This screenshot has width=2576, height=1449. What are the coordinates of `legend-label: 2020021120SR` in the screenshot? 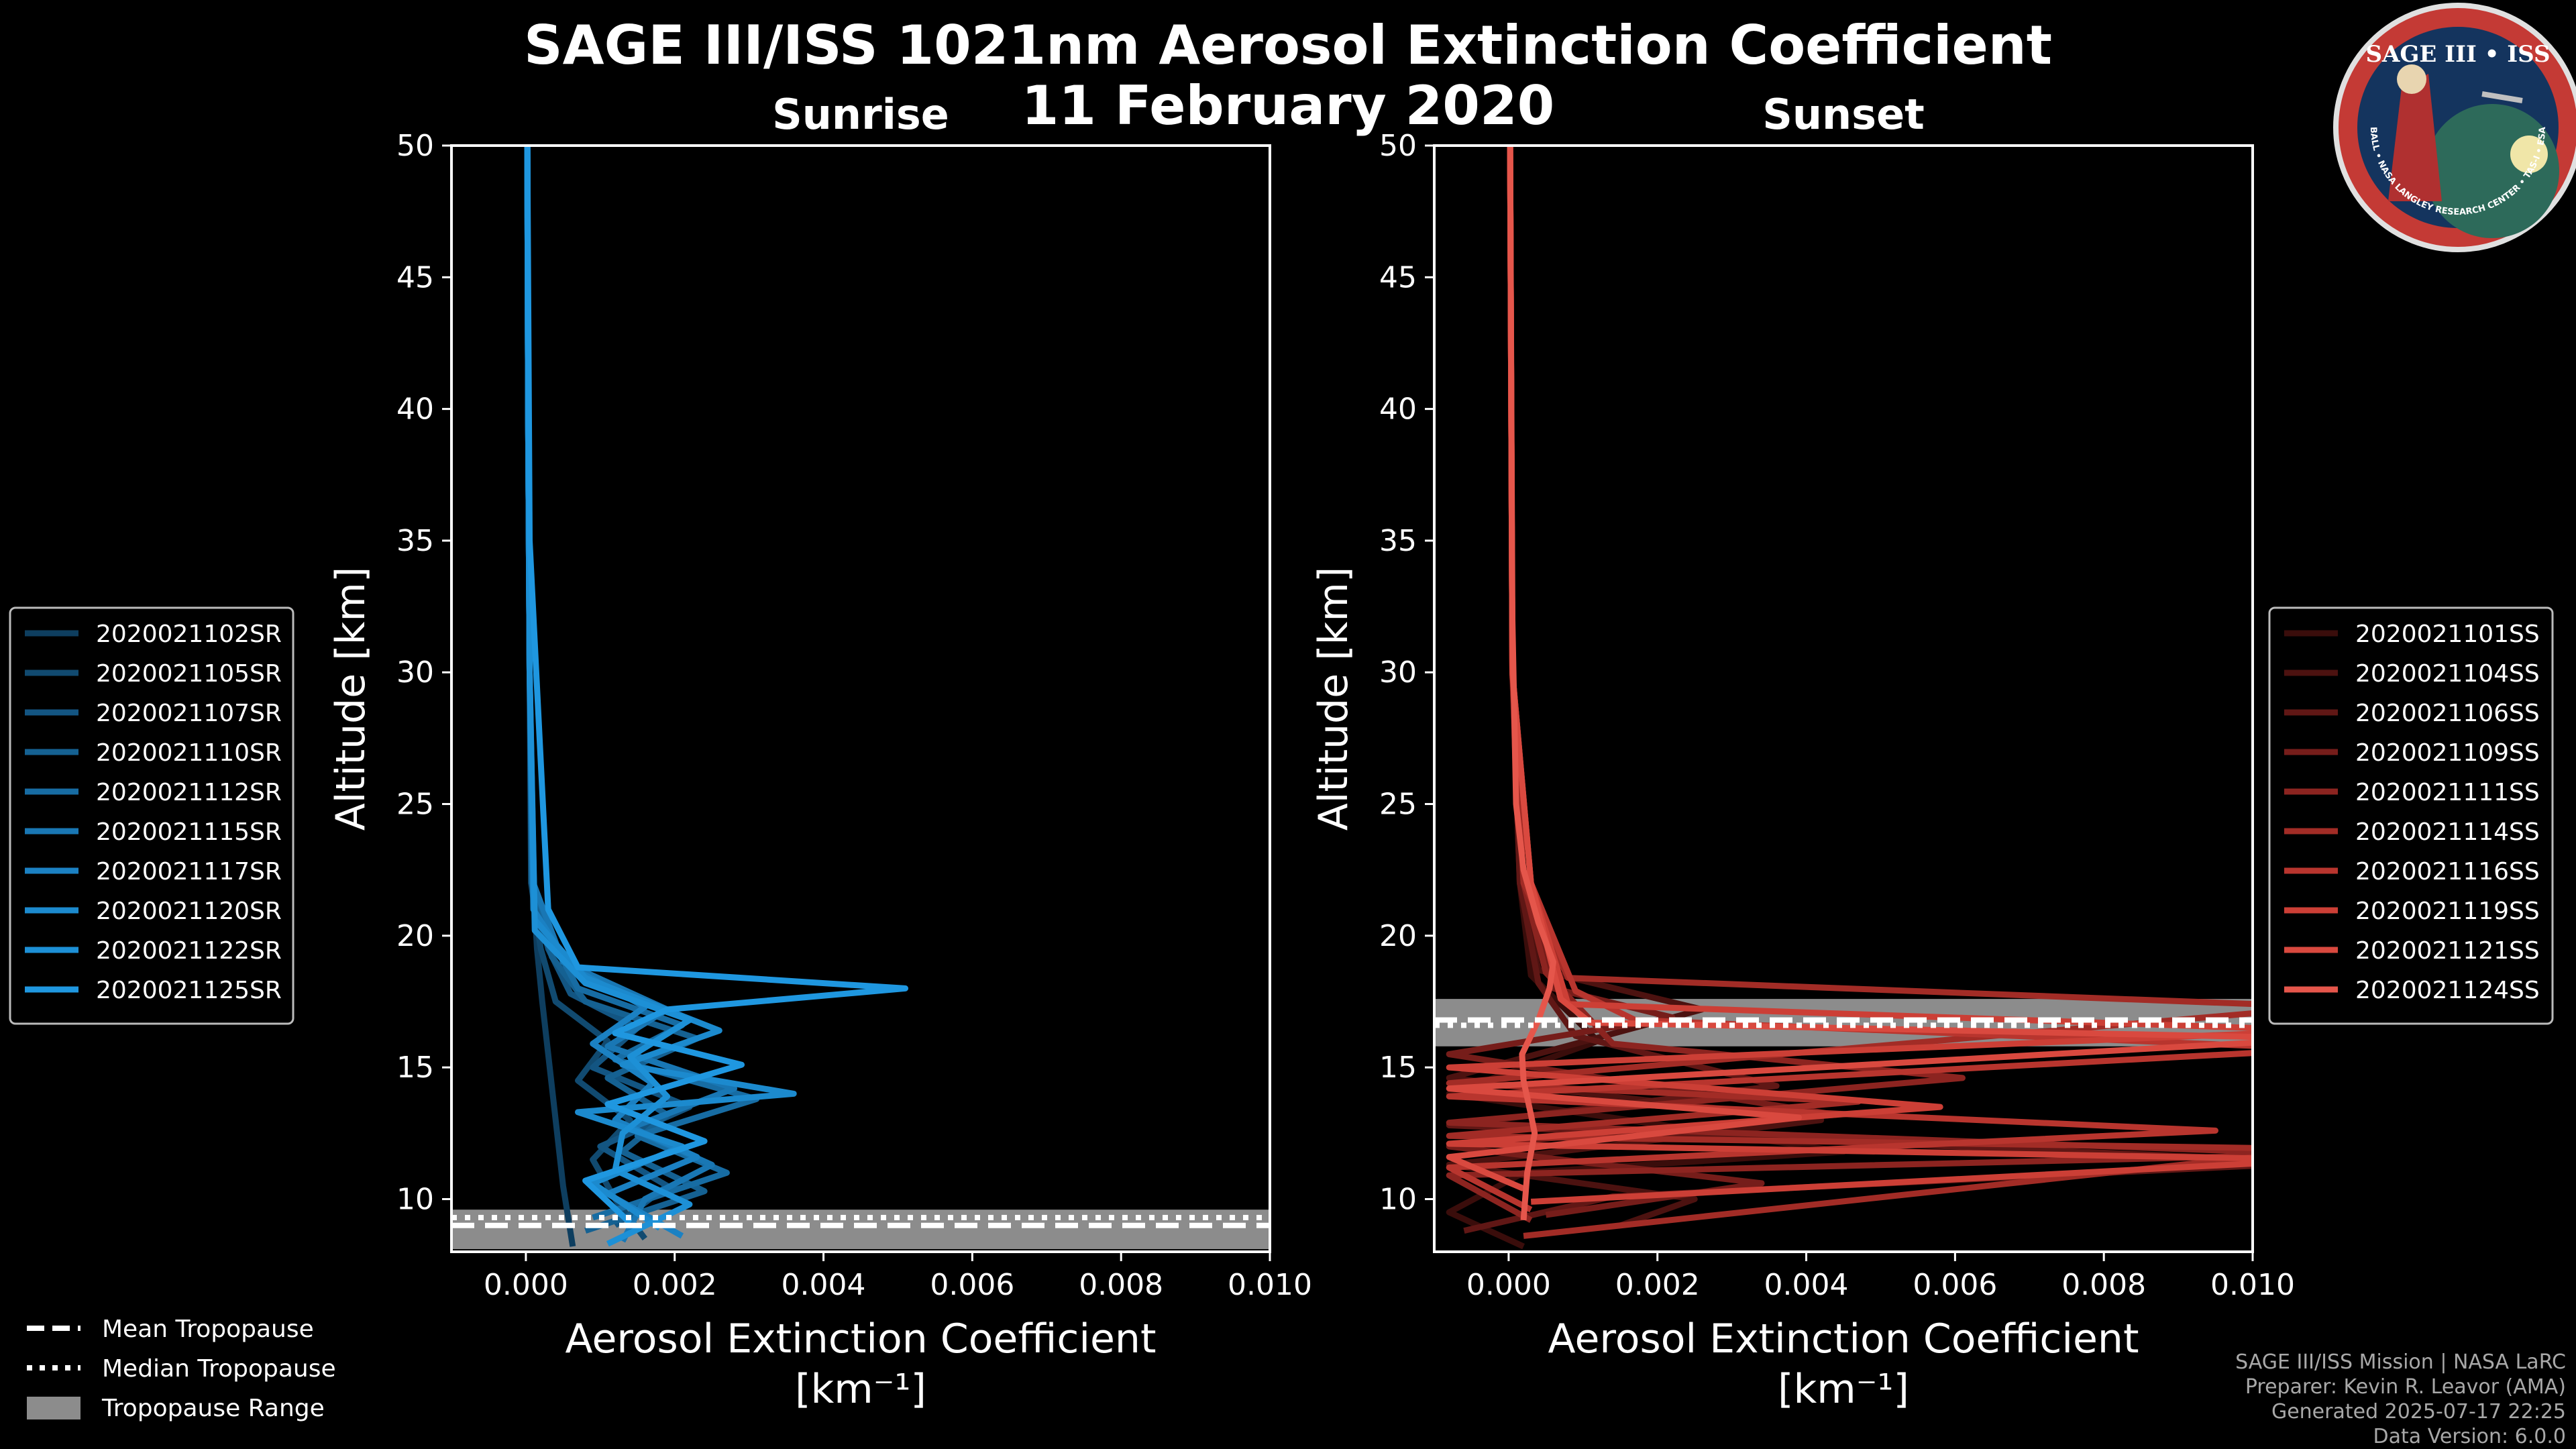 It's located at (189, 911).